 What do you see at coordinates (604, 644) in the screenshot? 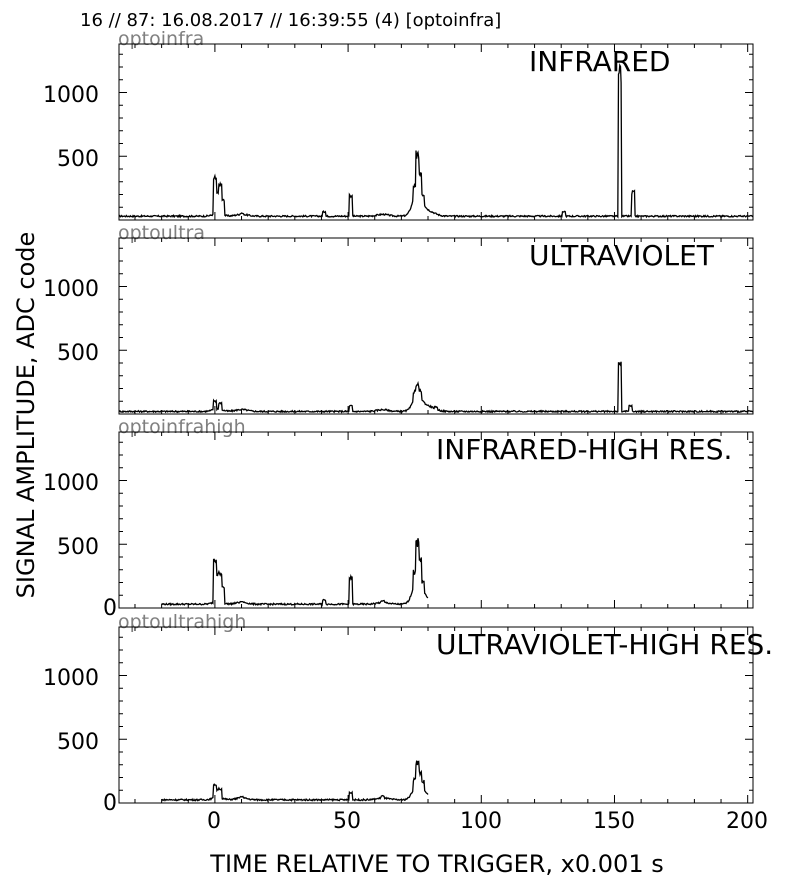
I see `panel-title: ULTRAVIOLET-HIGH RES.` at bounding box center [604, 644].